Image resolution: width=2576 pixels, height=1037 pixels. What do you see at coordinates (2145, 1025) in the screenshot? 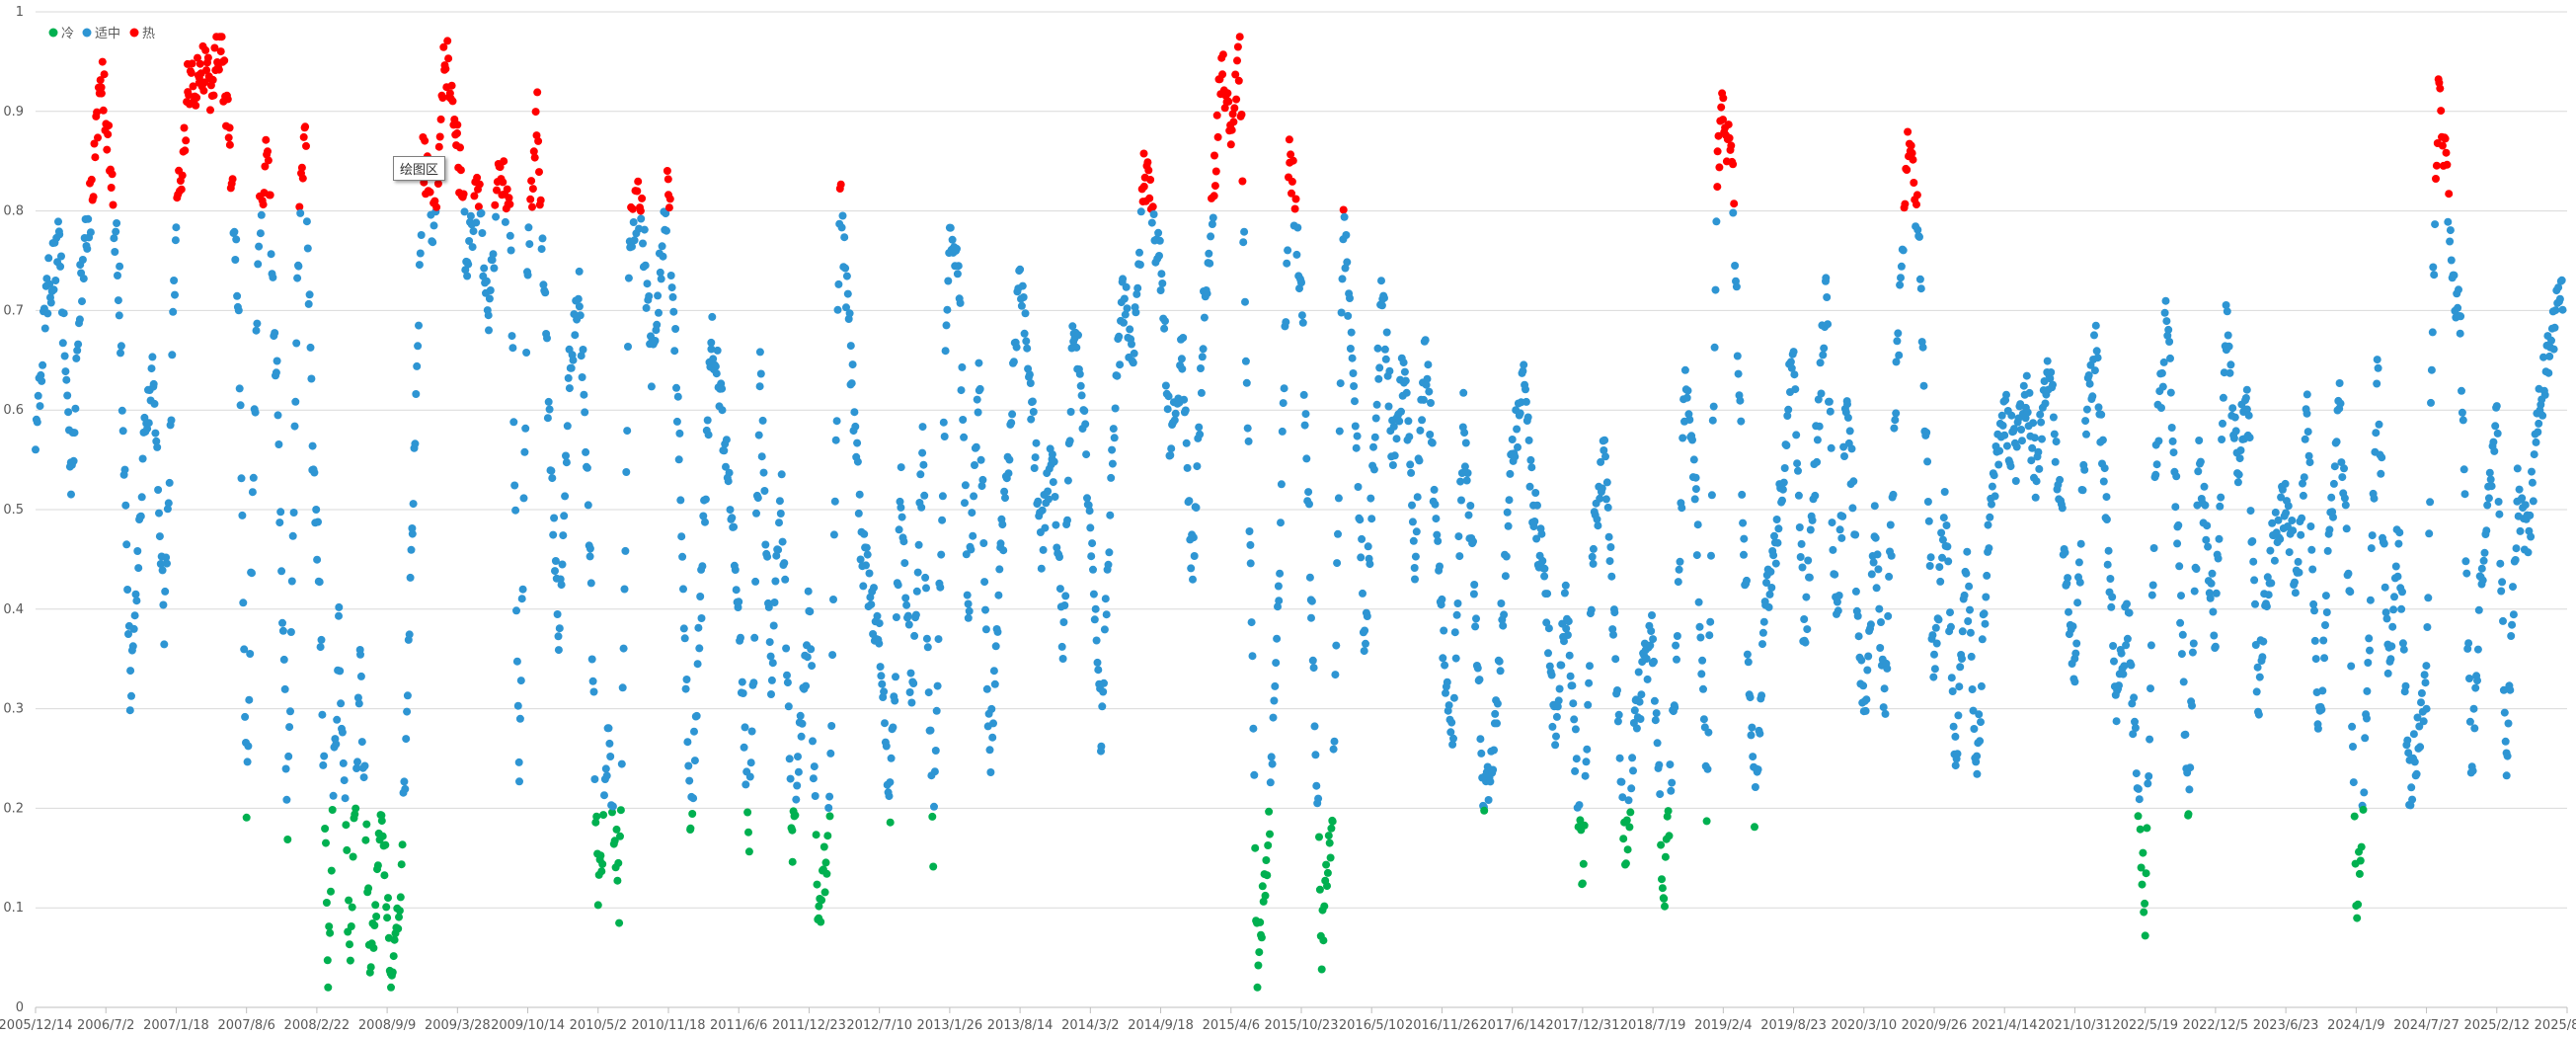
I see `x-tick-label: 2022/5/19` at bounding box center [2145, 1025].